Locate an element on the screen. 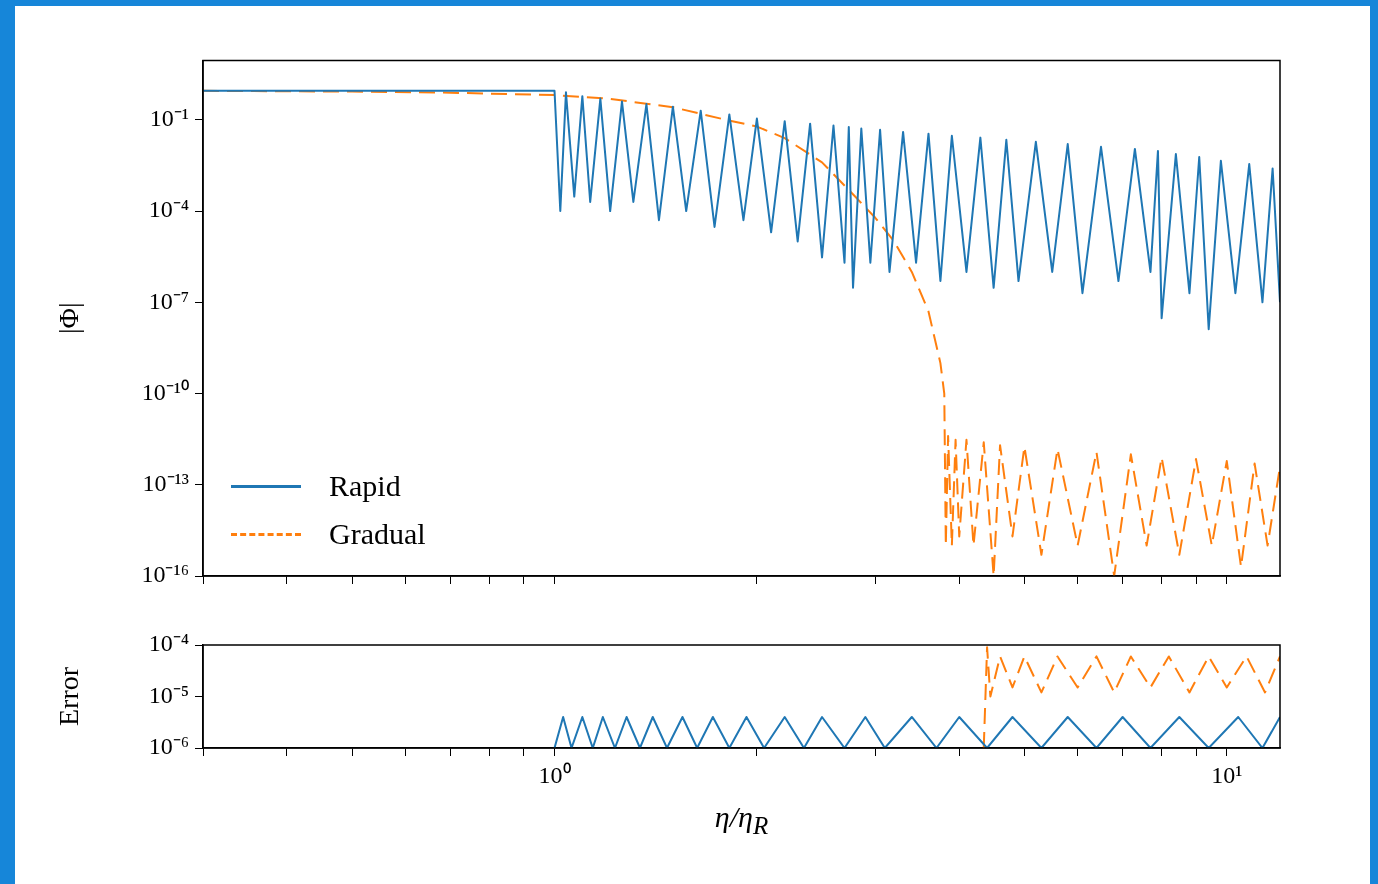 This screenshot has width=1378, height=884. y-axis-title: |Φ| is located at coordinates (69, 318).